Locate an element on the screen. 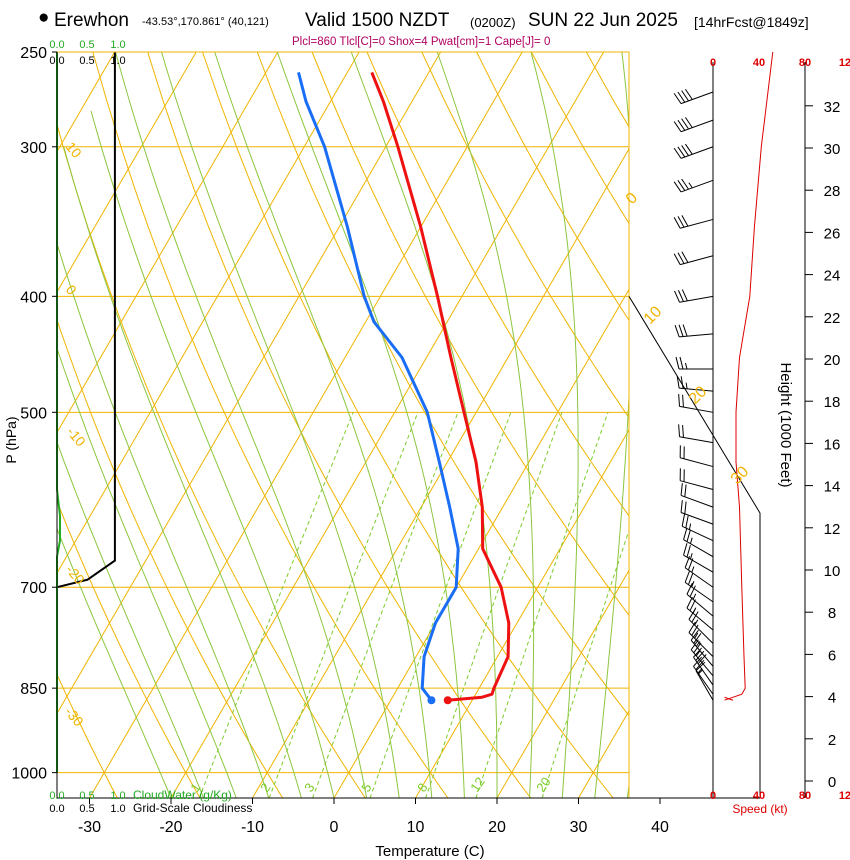 This screenshot has width=850, height=860. pressure-tick-label: 500 is located at coordinates (33, 413).